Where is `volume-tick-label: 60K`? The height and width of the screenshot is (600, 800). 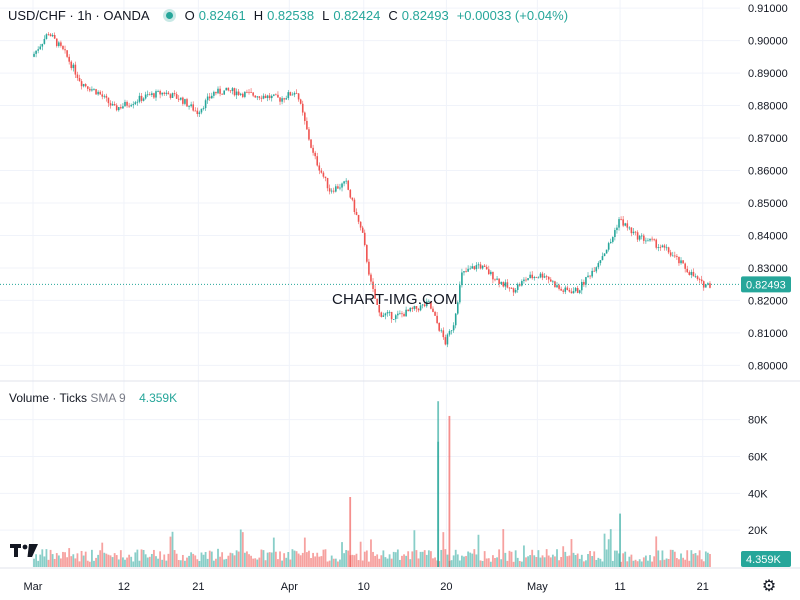
volume-tick-label: 60K is located at coordinates (758, 457).